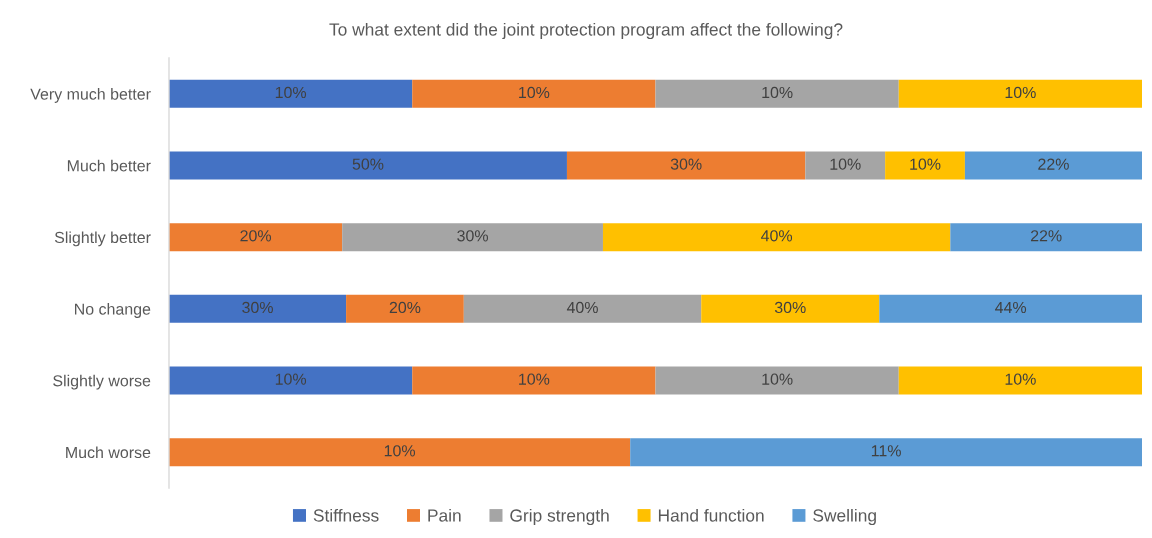 The height and width of the screenshot is (538, 1152). I want to click on legend-label: Stiffness, so click(346, 515).